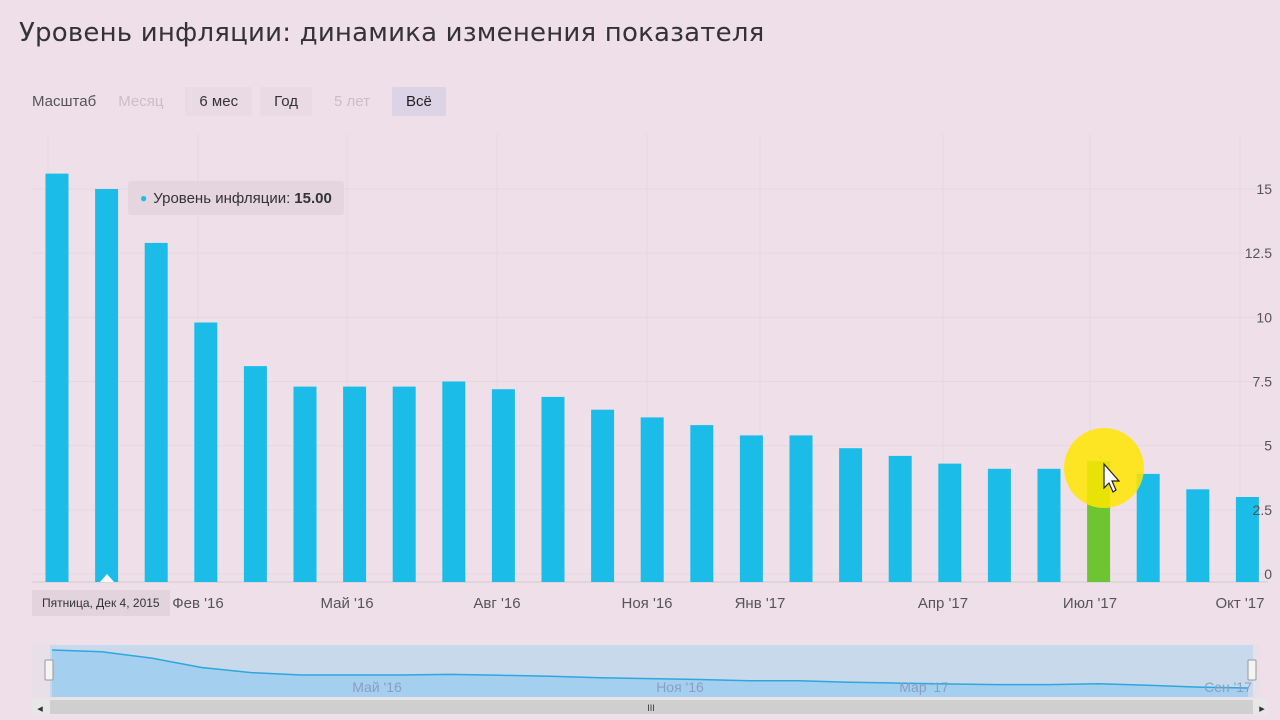 The height and width of the screenshot is (720, 1280). I want to click on tooltip-series-label: Уровень инфляции:, so click(222, 198).